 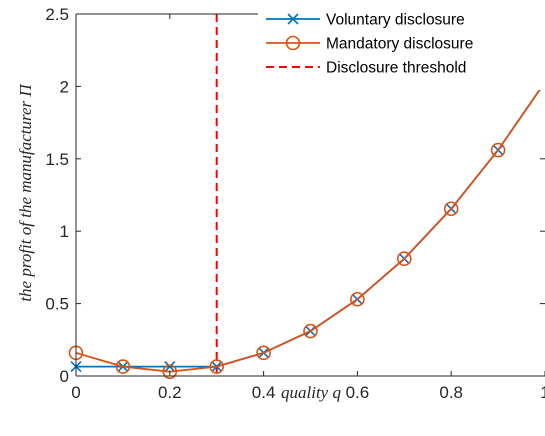 I want to click on x-tick-label: 0.6, so click(x=358, y=392).